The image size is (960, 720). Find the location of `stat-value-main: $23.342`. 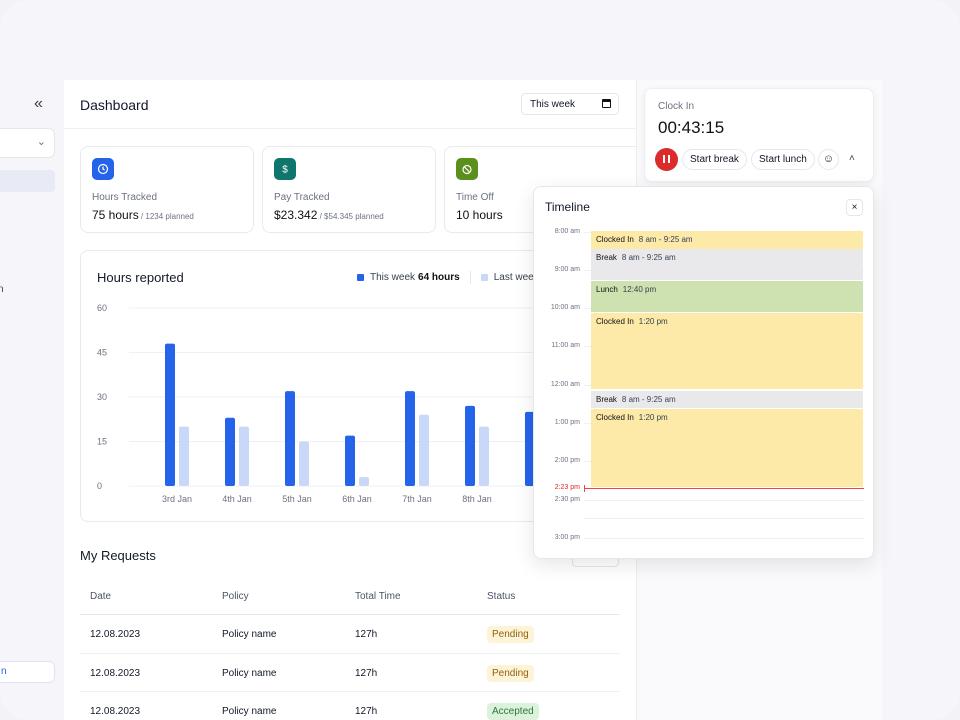

stat-value-main: $23.342 is located at coordinates (296, 215).